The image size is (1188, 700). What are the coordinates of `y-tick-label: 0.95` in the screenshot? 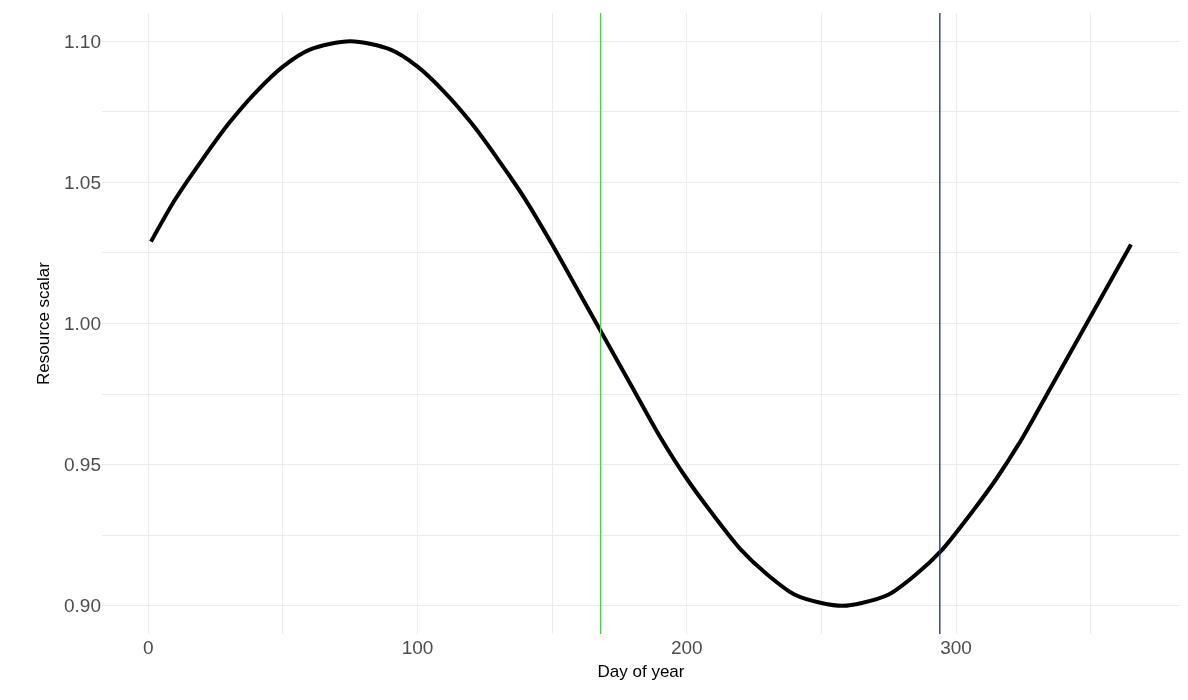 It's located at (82, 465).